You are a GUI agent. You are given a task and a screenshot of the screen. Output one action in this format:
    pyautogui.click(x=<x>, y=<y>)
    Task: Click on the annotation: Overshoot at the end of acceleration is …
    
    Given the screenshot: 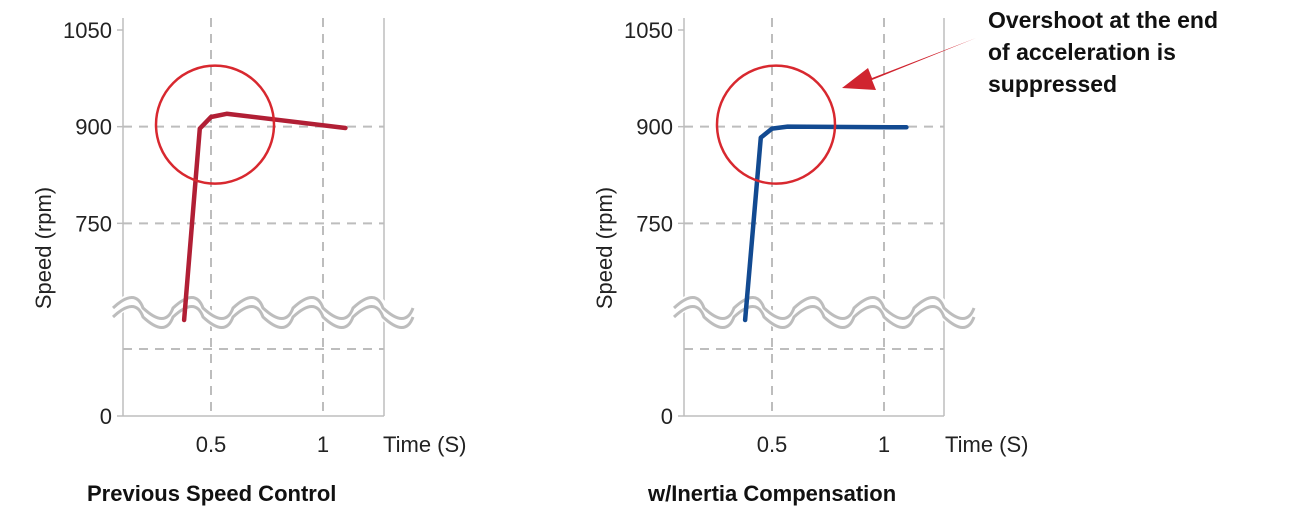 What is the action you would take?
    pyautogui.click(x=1030, y=52)
    